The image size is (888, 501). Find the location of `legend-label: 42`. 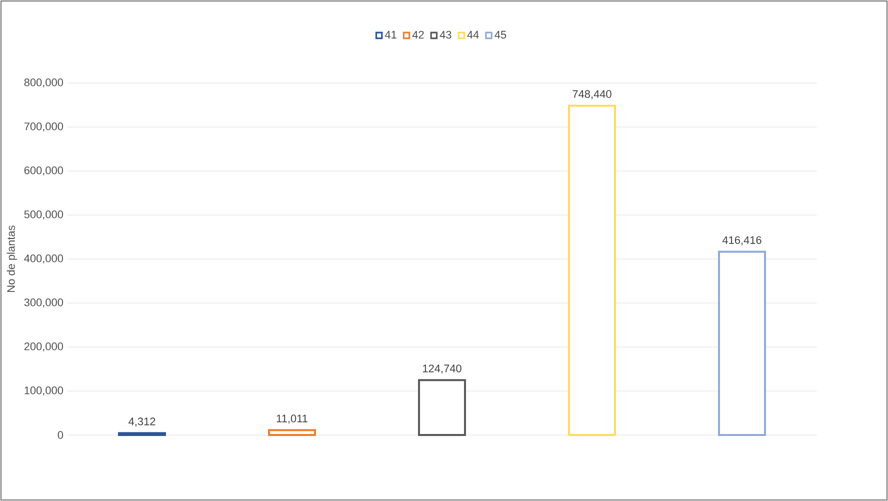

legend-label: 42 is located at coordinates (418, 34).